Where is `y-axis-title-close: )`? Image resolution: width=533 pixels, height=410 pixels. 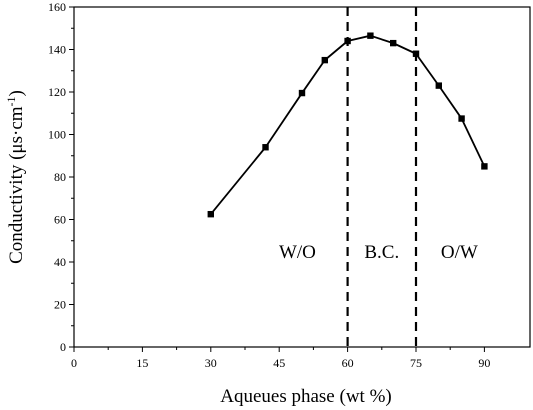
y-axis-title-close: ) is located at coordinates (16, 93).